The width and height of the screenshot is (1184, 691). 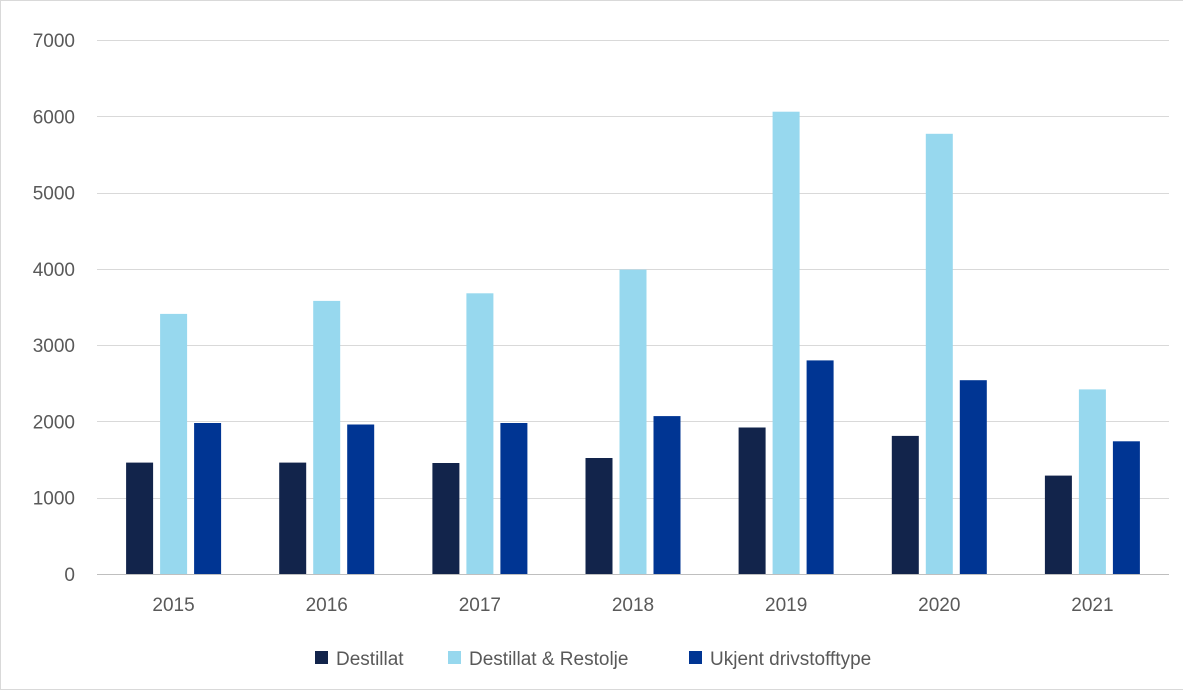 What do you see at coordinates (54, 308) in the screenshot?
I see `y-axis: 0 1000 2000 3000 4000 5000 6000 7000` at bounding box center [54, 308].